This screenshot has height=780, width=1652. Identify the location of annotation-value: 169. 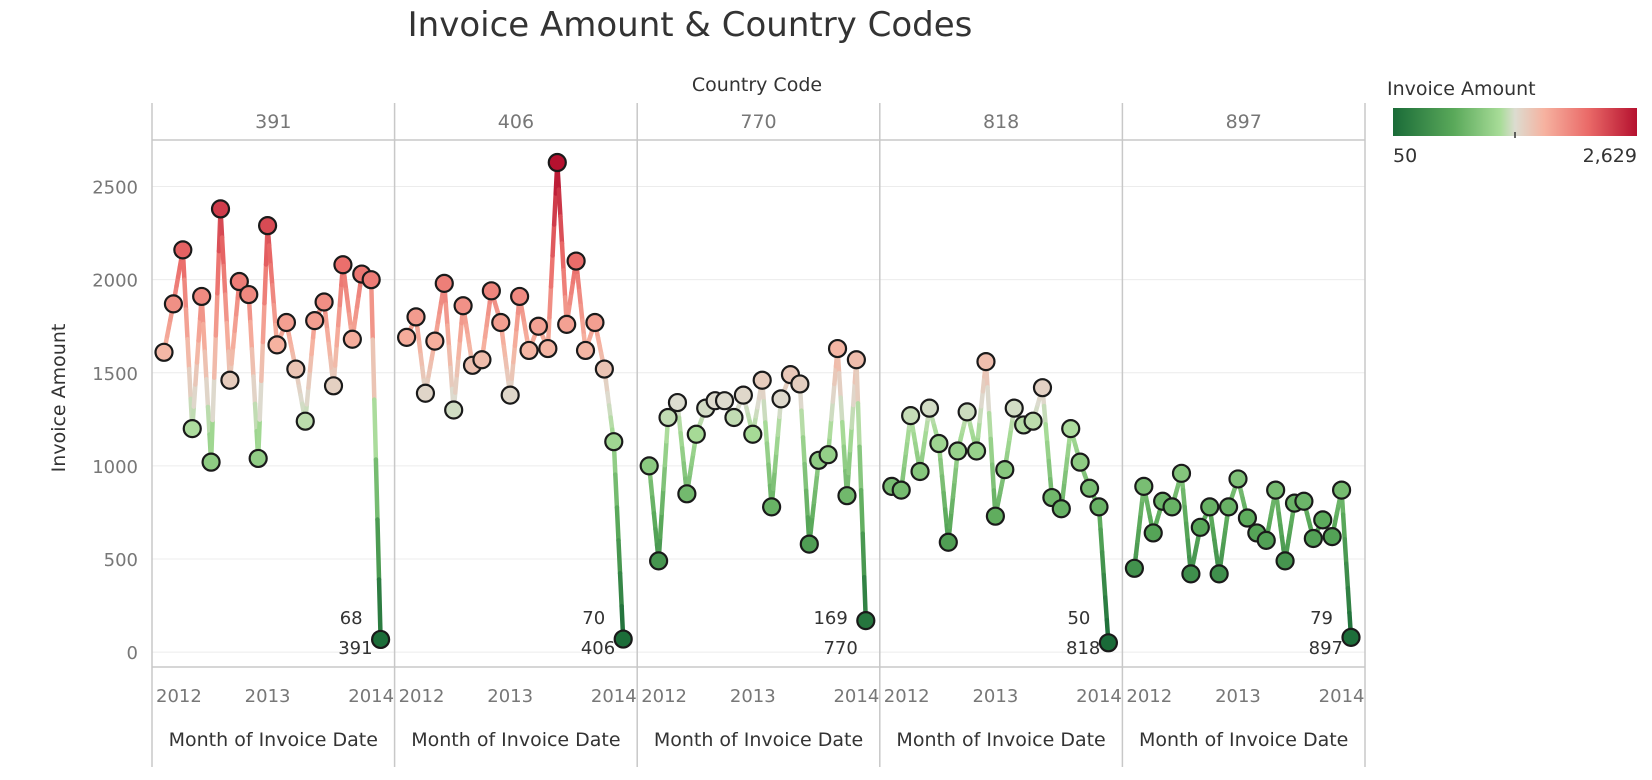
(830, 618).